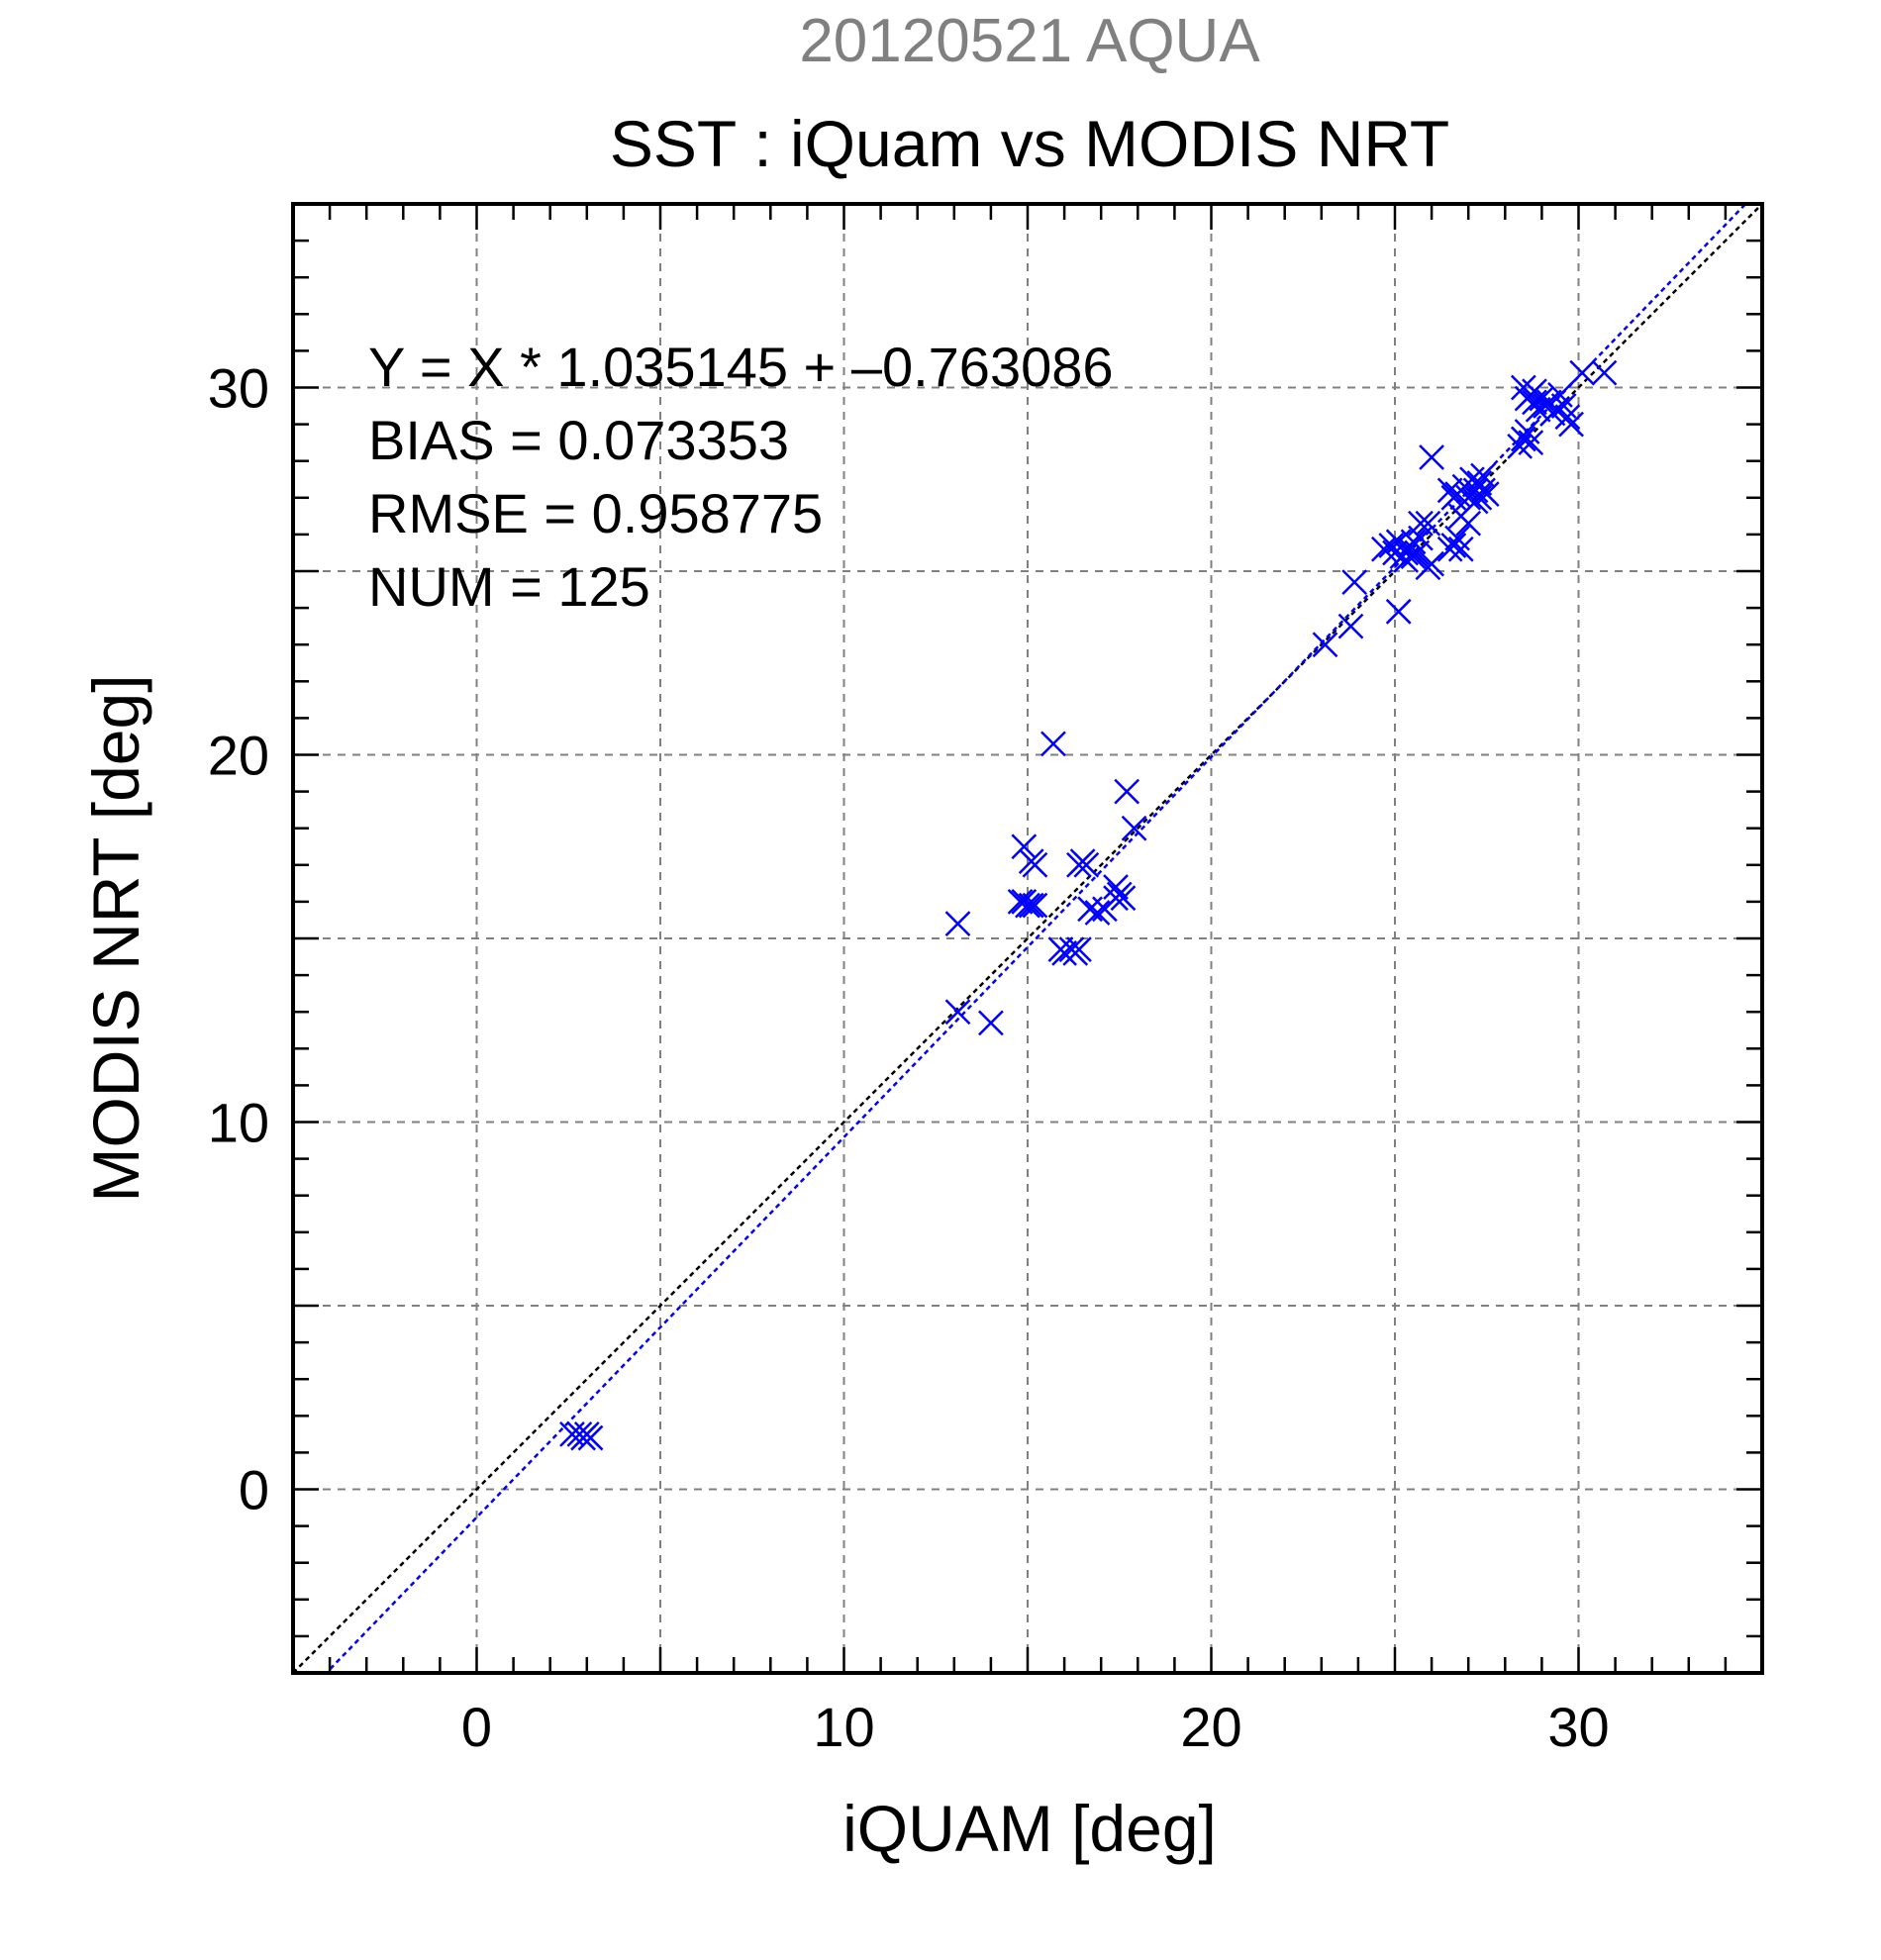 Image resolution: width=1881 pixels, height=1960 pixels. What do you see at coordinates (509, 586) in the screenshot?
I see `sample-count: NUM = 125` at bounding box center [509, 586].